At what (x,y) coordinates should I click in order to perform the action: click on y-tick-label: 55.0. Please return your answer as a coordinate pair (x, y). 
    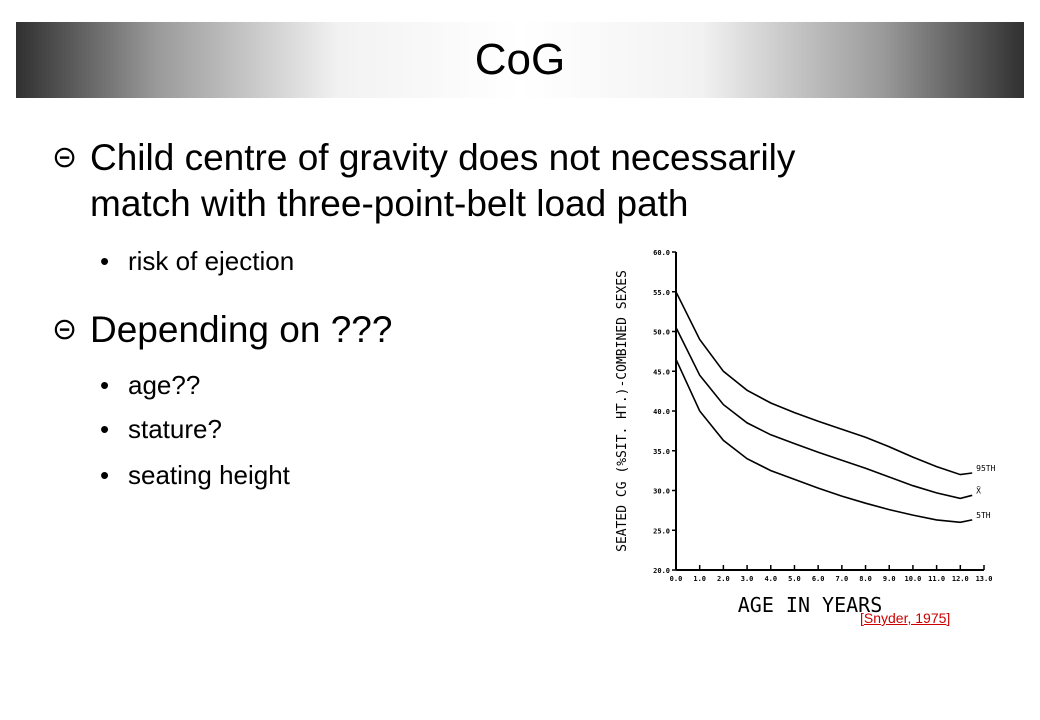
    Looking at the image, I should click on (661, 293).